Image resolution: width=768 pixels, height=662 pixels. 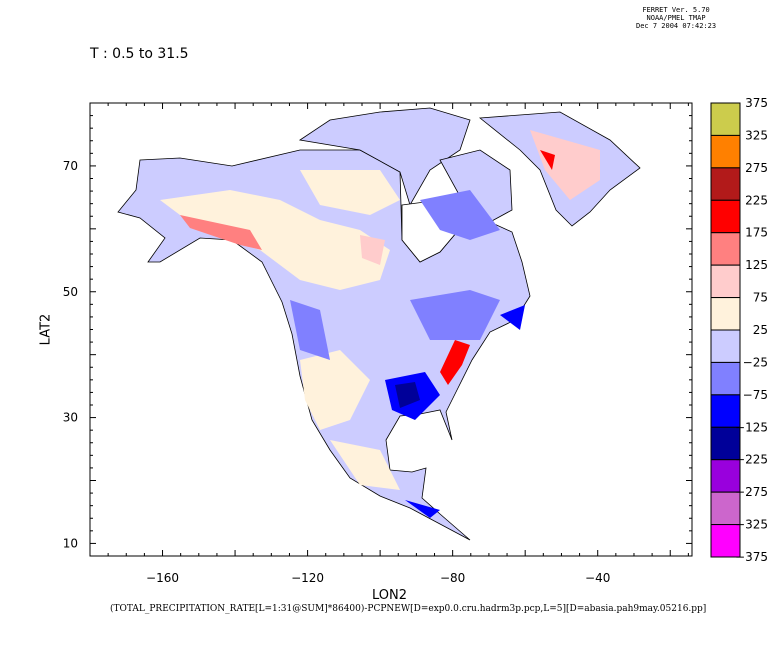 What do you see at coordinates (70, 292) in the screenshot?
I see `y-tick-label: 50` at bounding box center [70, 292].